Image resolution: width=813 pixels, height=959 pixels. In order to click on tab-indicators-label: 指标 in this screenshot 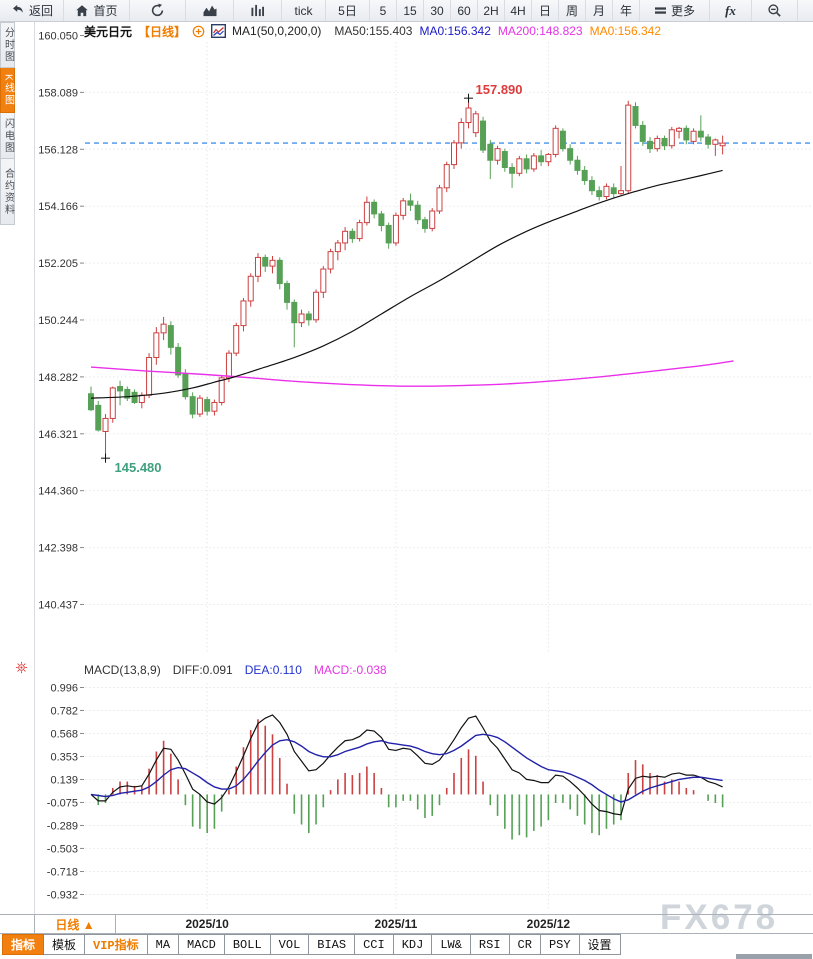, I will do `click(23, 946)`.